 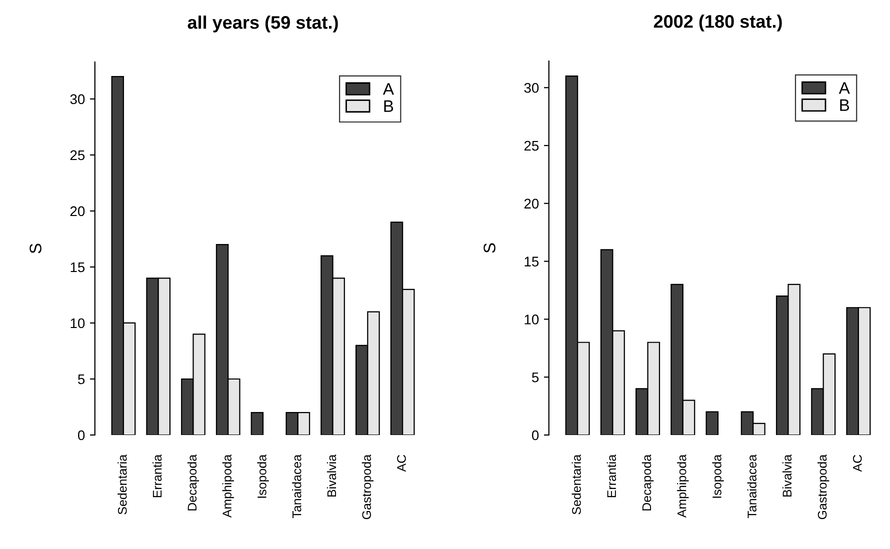 I want to click on chart-title: all years (59 stat.), so click(x=263, y=24).